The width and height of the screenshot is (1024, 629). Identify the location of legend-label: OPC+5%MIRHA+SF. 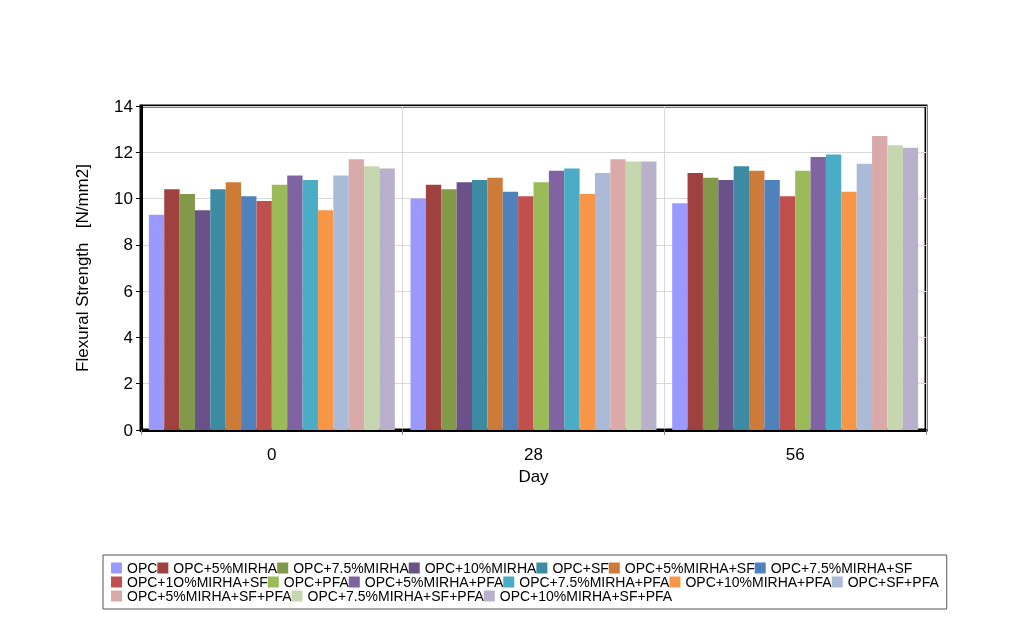
(689, 568).